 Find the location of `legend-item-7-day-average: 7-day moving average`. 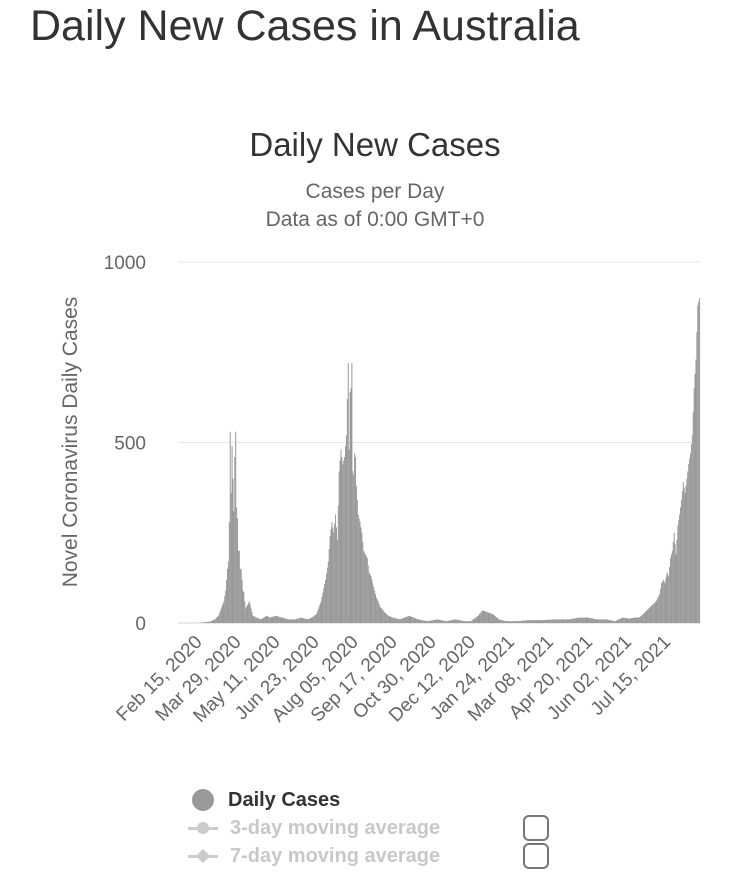

legend-item-7-day-average: 7-day moving average is located at coordinates (368, 856).